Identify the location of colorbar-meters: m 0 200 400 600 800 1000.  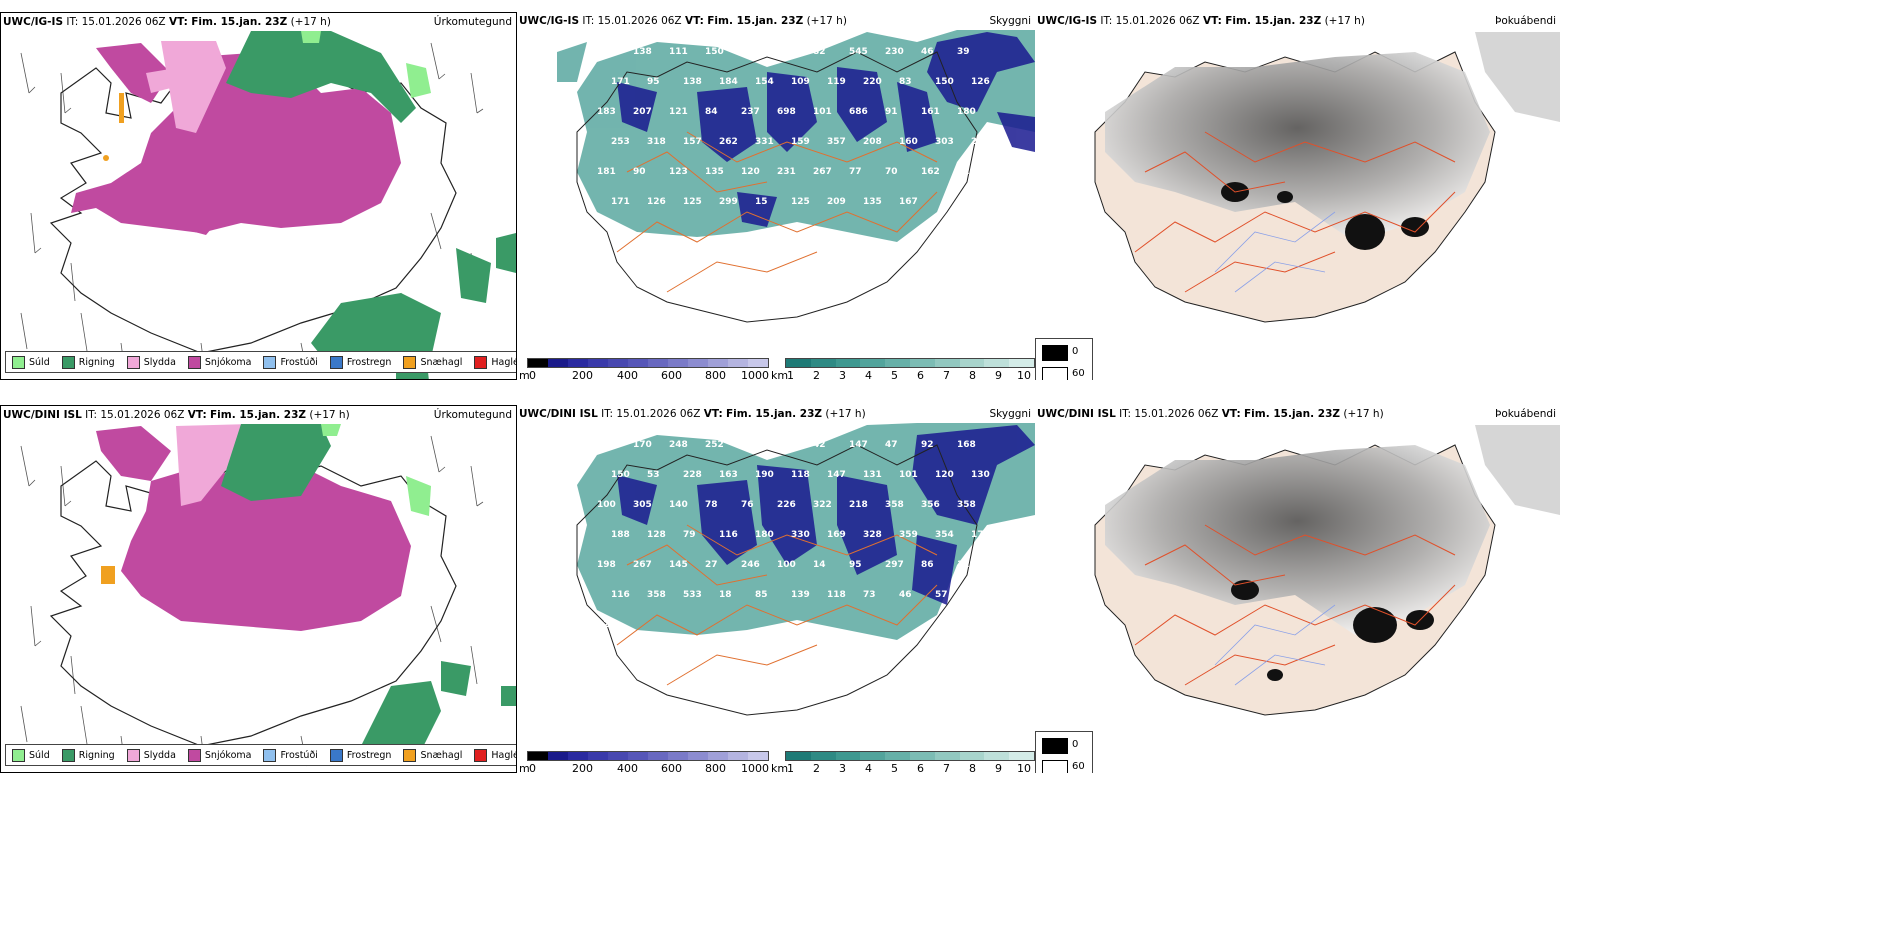
(644, 762).